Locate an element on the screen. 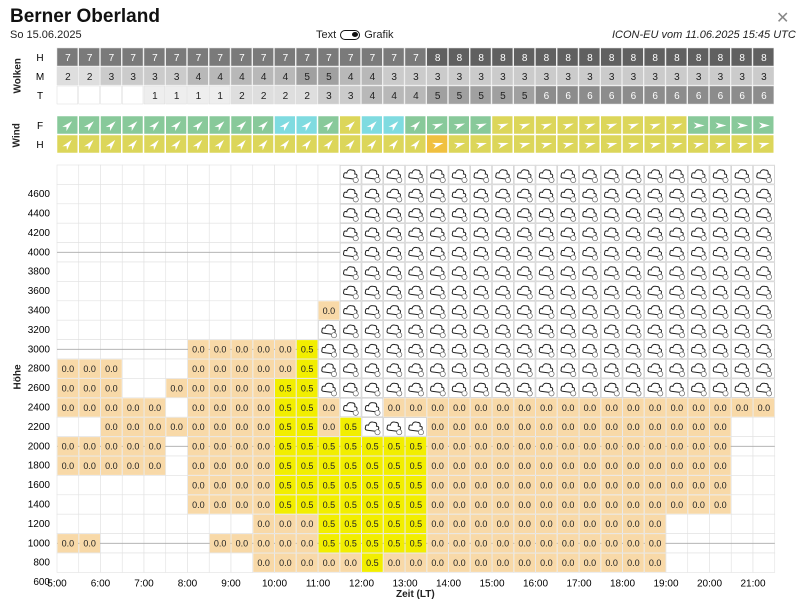 This screenshot has width=800, height=608. toggle-switch is located at coordinates (350, 35).